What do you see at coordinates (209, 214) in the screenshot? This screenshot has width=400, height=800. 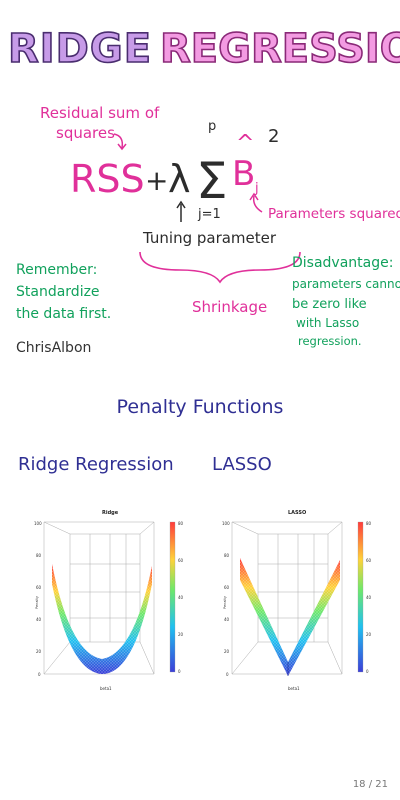 I see `formula-lower: j=1` at bounding box center [209, 214].